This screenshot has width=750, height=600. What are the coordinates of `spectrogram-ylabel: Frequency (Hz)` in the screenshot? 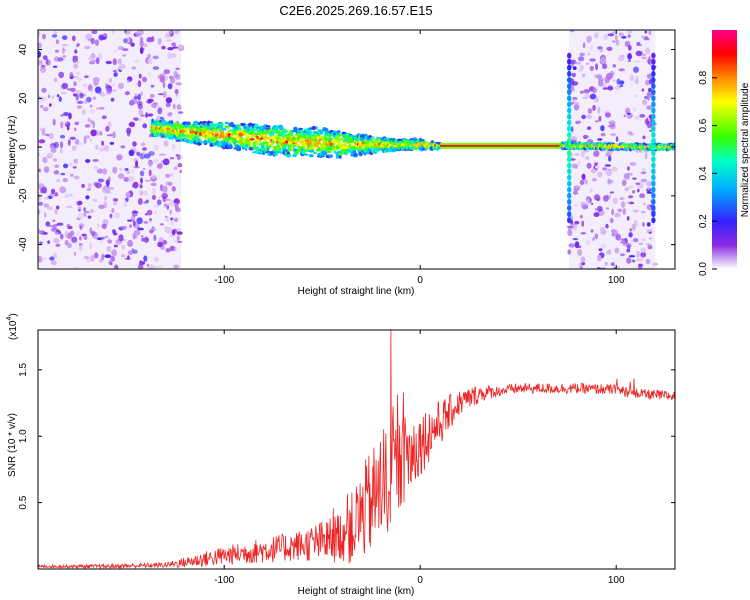 It's located at (12, 150).